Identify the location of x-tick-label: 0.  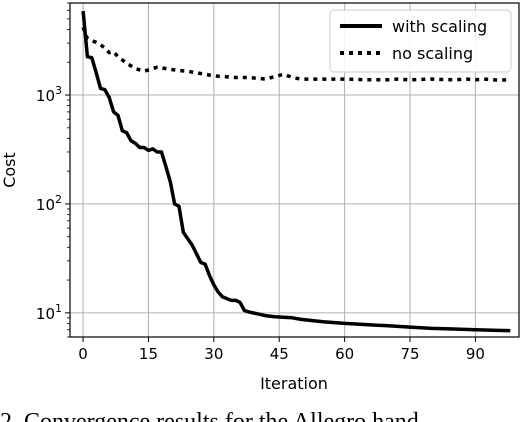
(83, 354).